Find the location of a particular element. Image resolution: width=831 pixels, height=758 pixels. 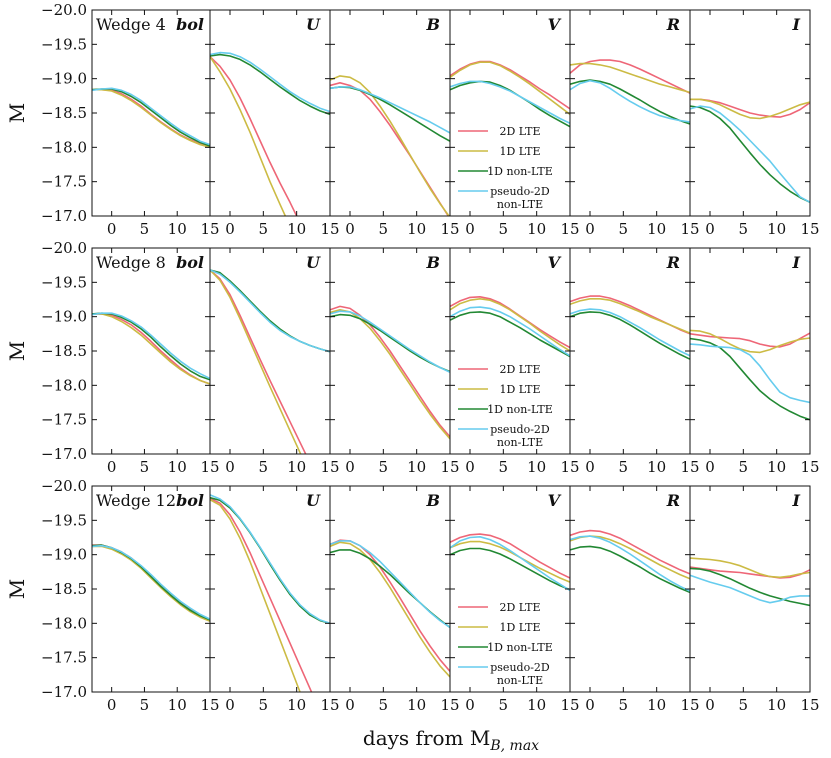

legend-entry: 1D LTE is located at coordinates (519, 627).